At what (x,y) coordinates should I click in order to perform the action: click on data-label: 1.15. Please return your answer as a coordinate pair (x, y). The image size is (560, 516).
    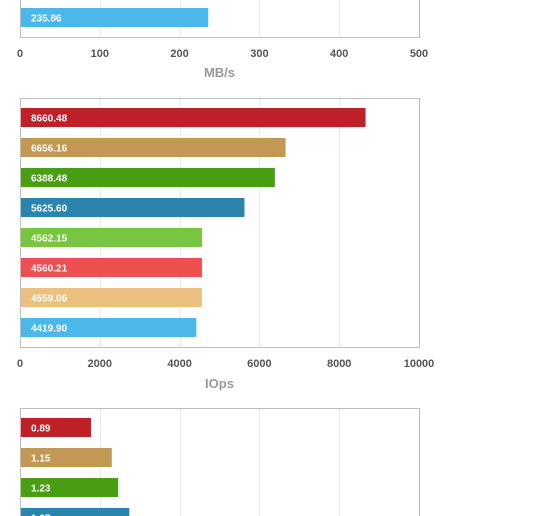
    Looking at the image, I should click on (41, 459).